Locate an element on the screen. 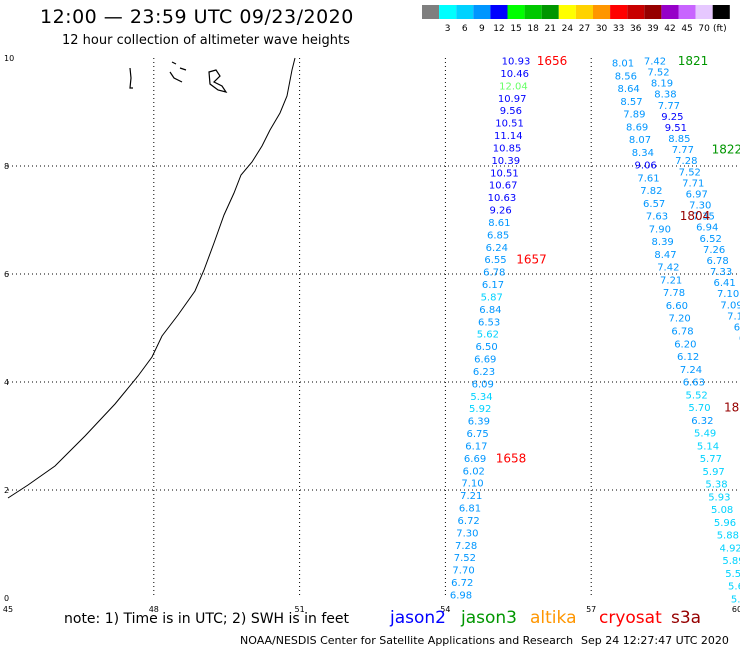 This screenshot has width=740, height=650. wave-height-label: 6.12 is located at coordinates (688, 357).